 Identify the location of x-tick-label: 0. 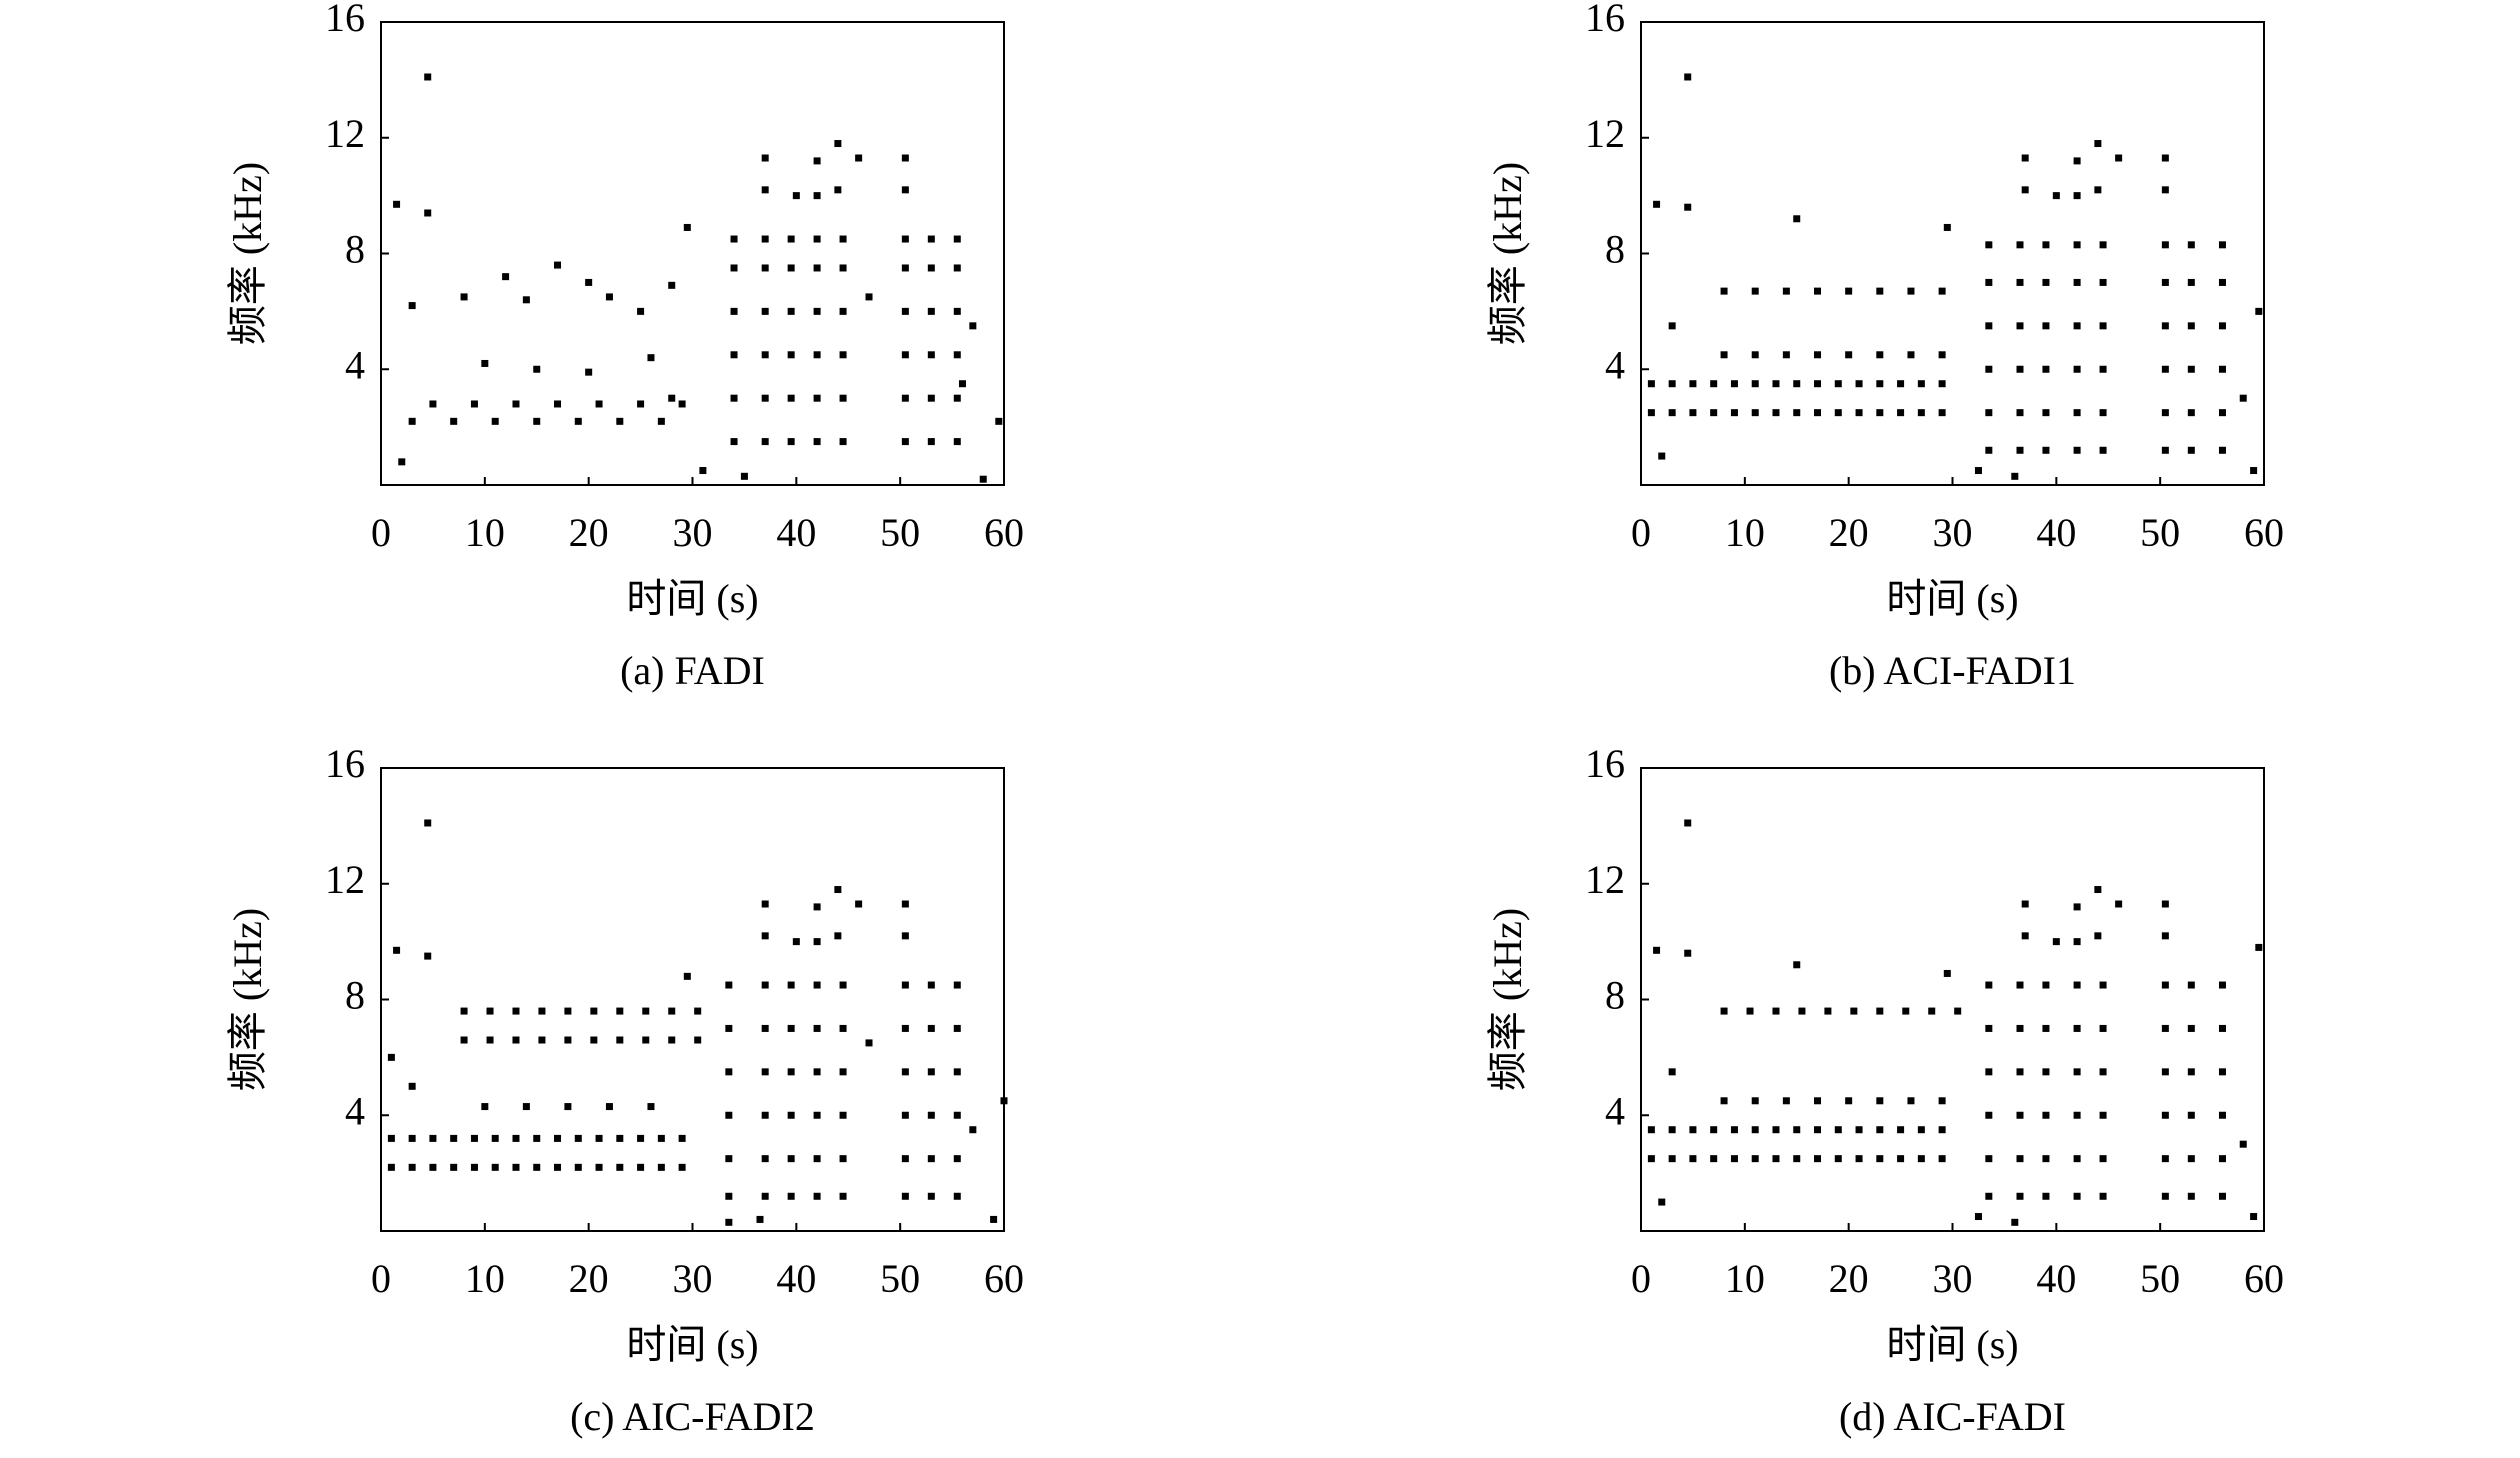
(1641, 1278).